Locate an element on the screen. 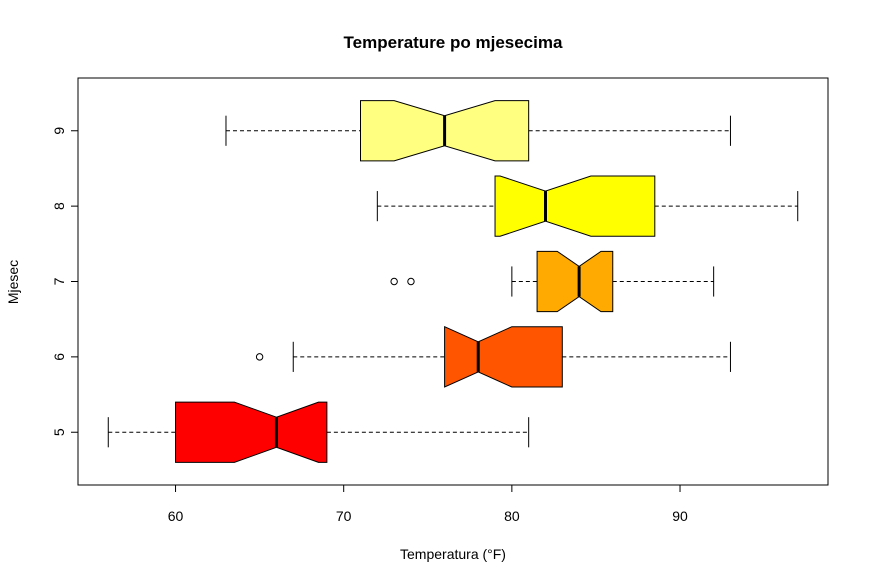 This screenshot has width=869, height=584. x-tick-label: 90 is located at coordinates (680, 516).